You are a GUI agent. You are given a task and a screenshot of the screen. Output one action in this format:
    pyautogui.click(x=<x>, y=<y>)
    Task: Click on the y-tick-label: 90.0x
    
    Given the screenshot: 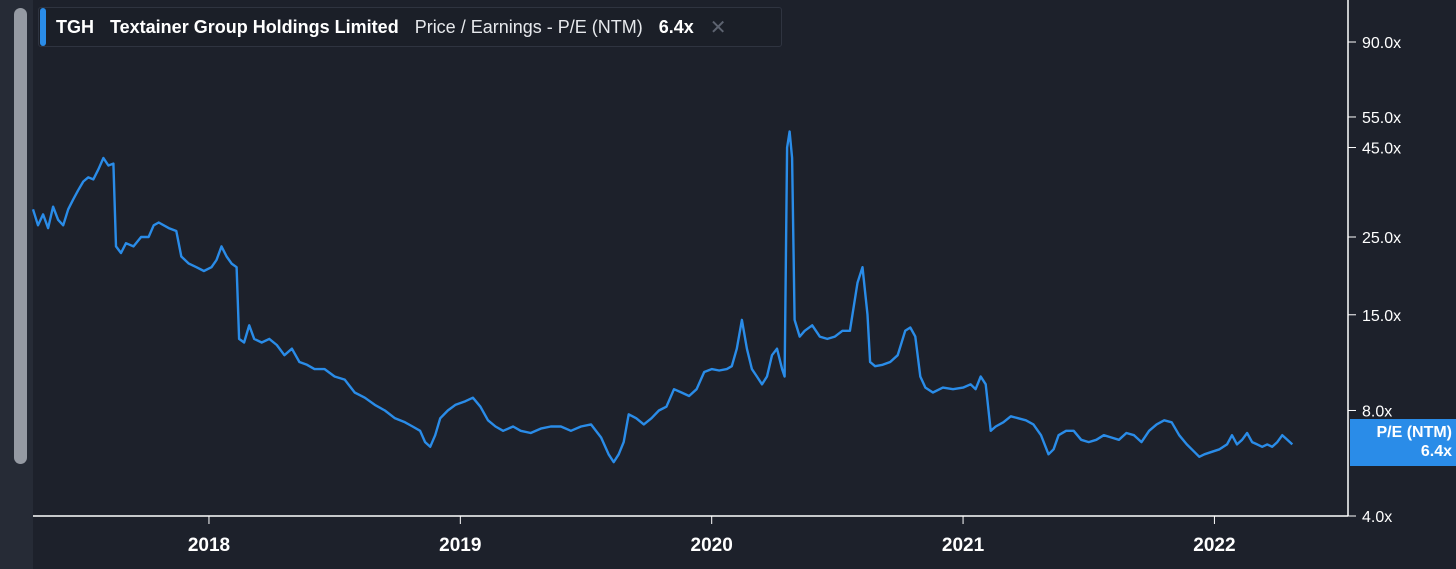 What is the action you would take?
    pyautogui.click(x=1381, y=43)
    